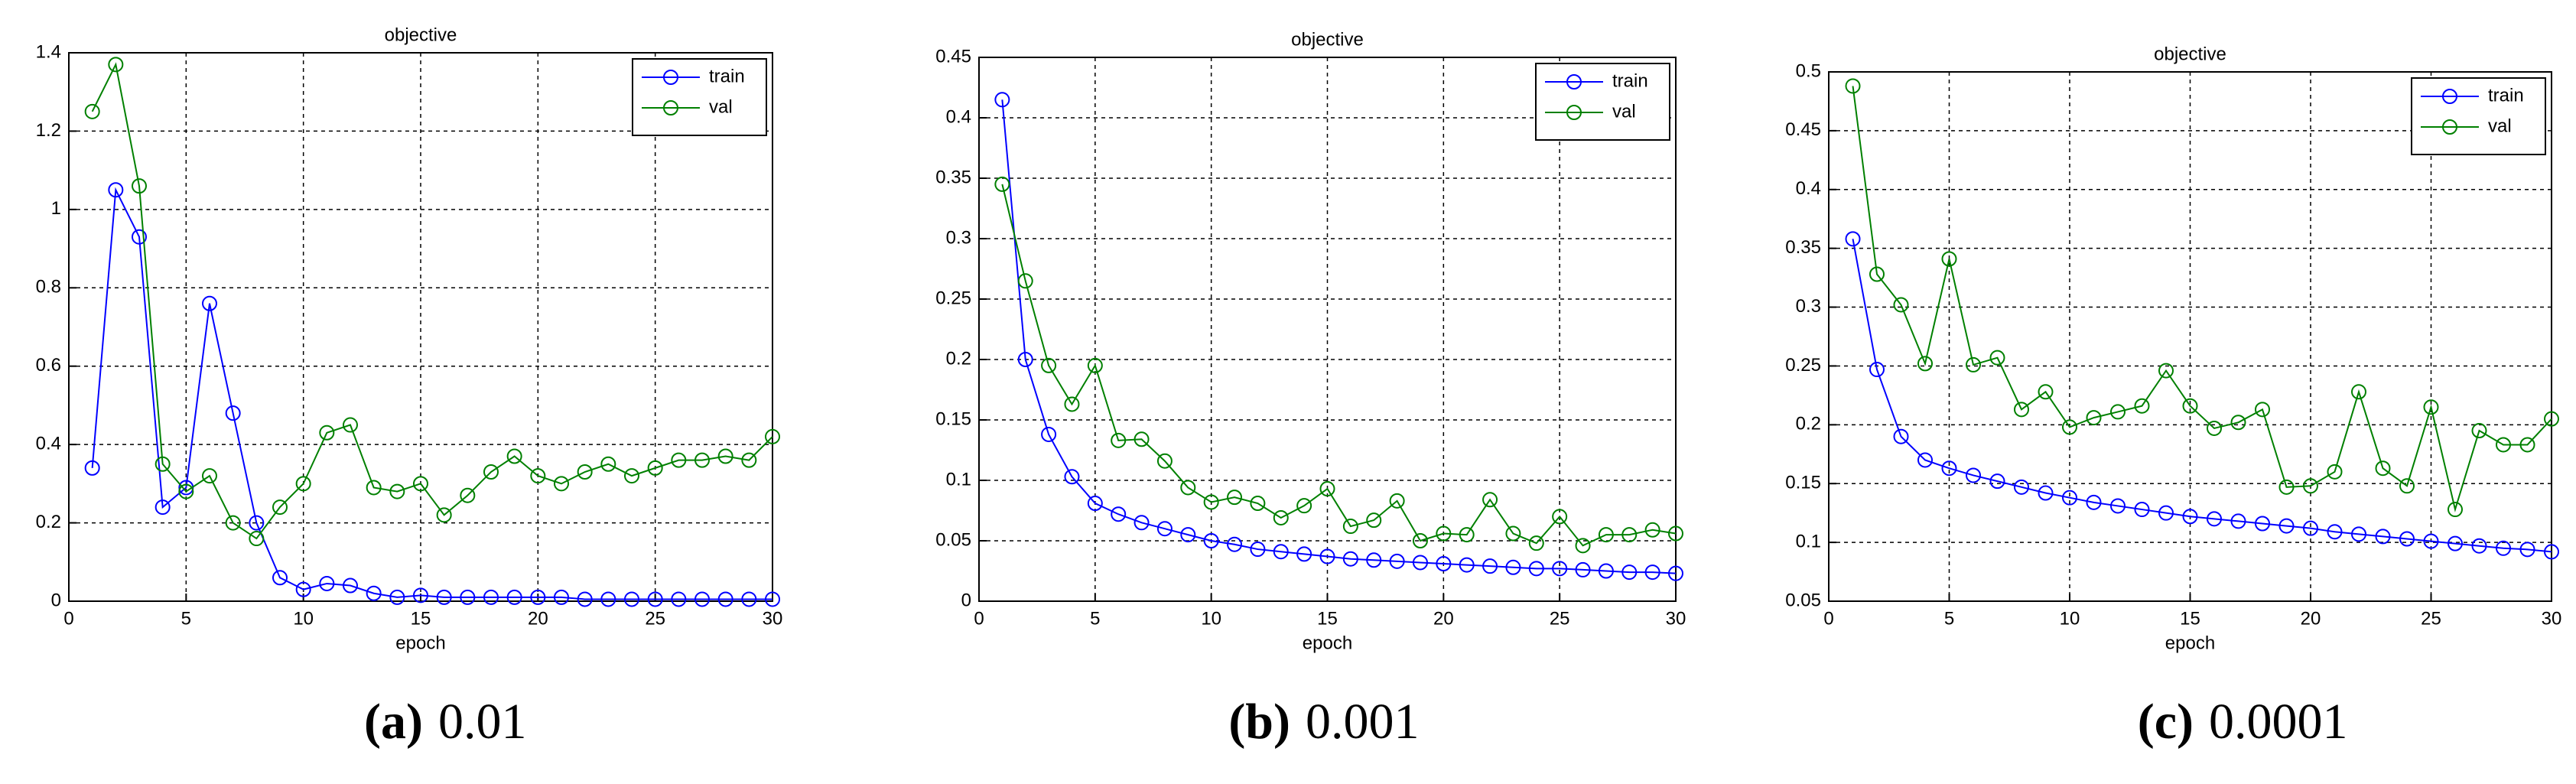 The height and width of the screenshot is (784, 2576). I want to click on caption: 0.001, so click(1363, 722).